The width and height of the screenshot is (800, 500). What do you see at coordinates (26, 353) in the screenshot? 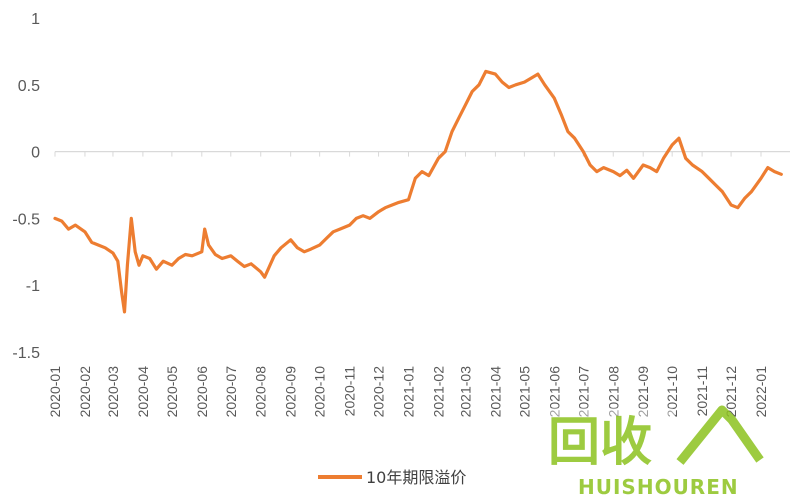
I see `y-tick-label: -1.5` at bounding box center [26, 353].